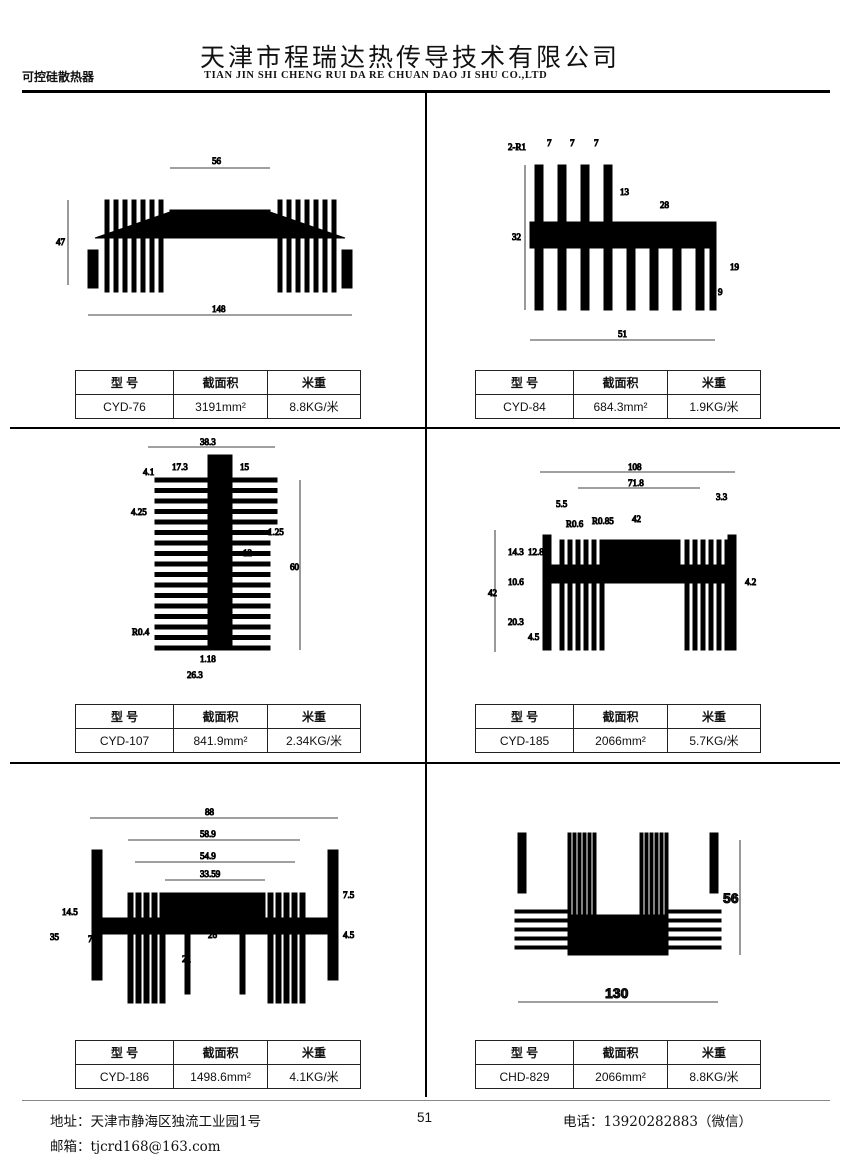 The width and height of the screenshot is (850, 1174). What do you see at coordinates (213, 935) in the screenshot?
I see `dim-label: 26` at bounding box center [213, 935].